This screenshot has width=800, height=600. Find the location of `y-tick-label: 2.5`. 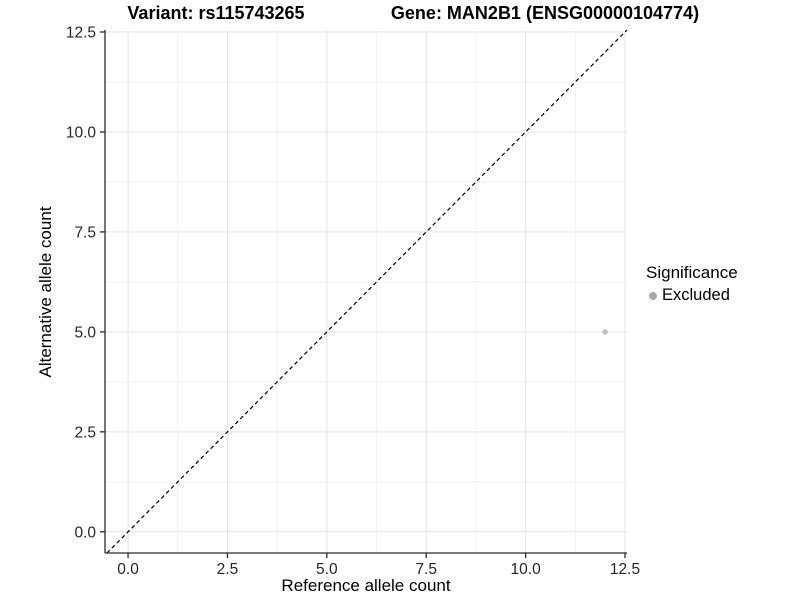

y-tick-label: 2.5 is located at coordinates (85, 432).